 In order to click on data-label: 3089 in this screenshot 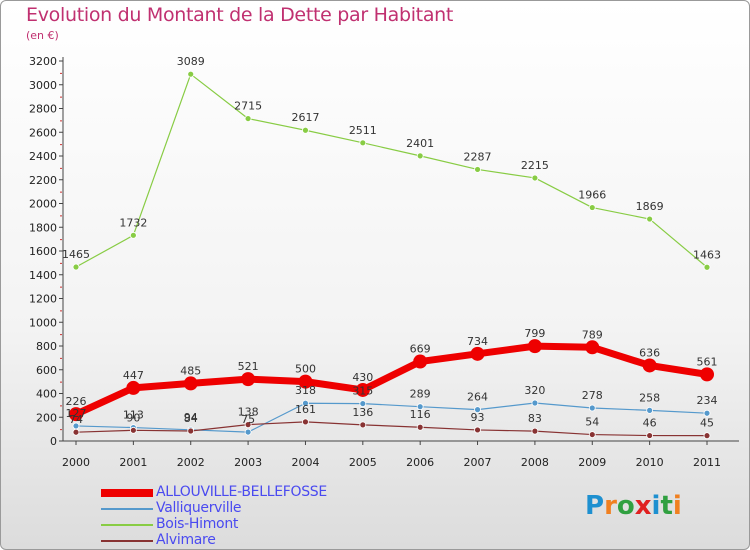, I will do `click(191, 61)`.